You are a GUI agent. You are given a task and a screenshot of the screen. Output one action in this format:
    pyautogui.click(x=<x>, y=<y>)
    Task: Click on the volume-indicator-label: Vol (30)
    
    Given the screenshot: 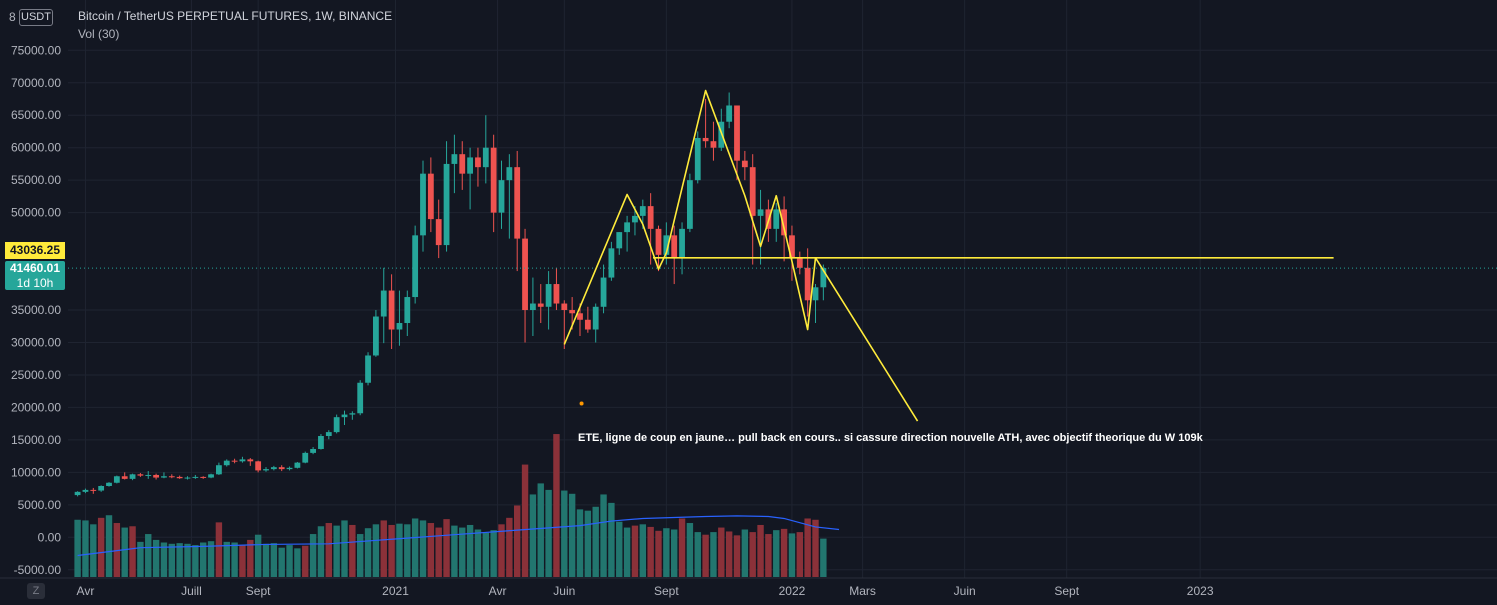 What is the action you would take?
    pyautogui.click(x=99, y=34)
    